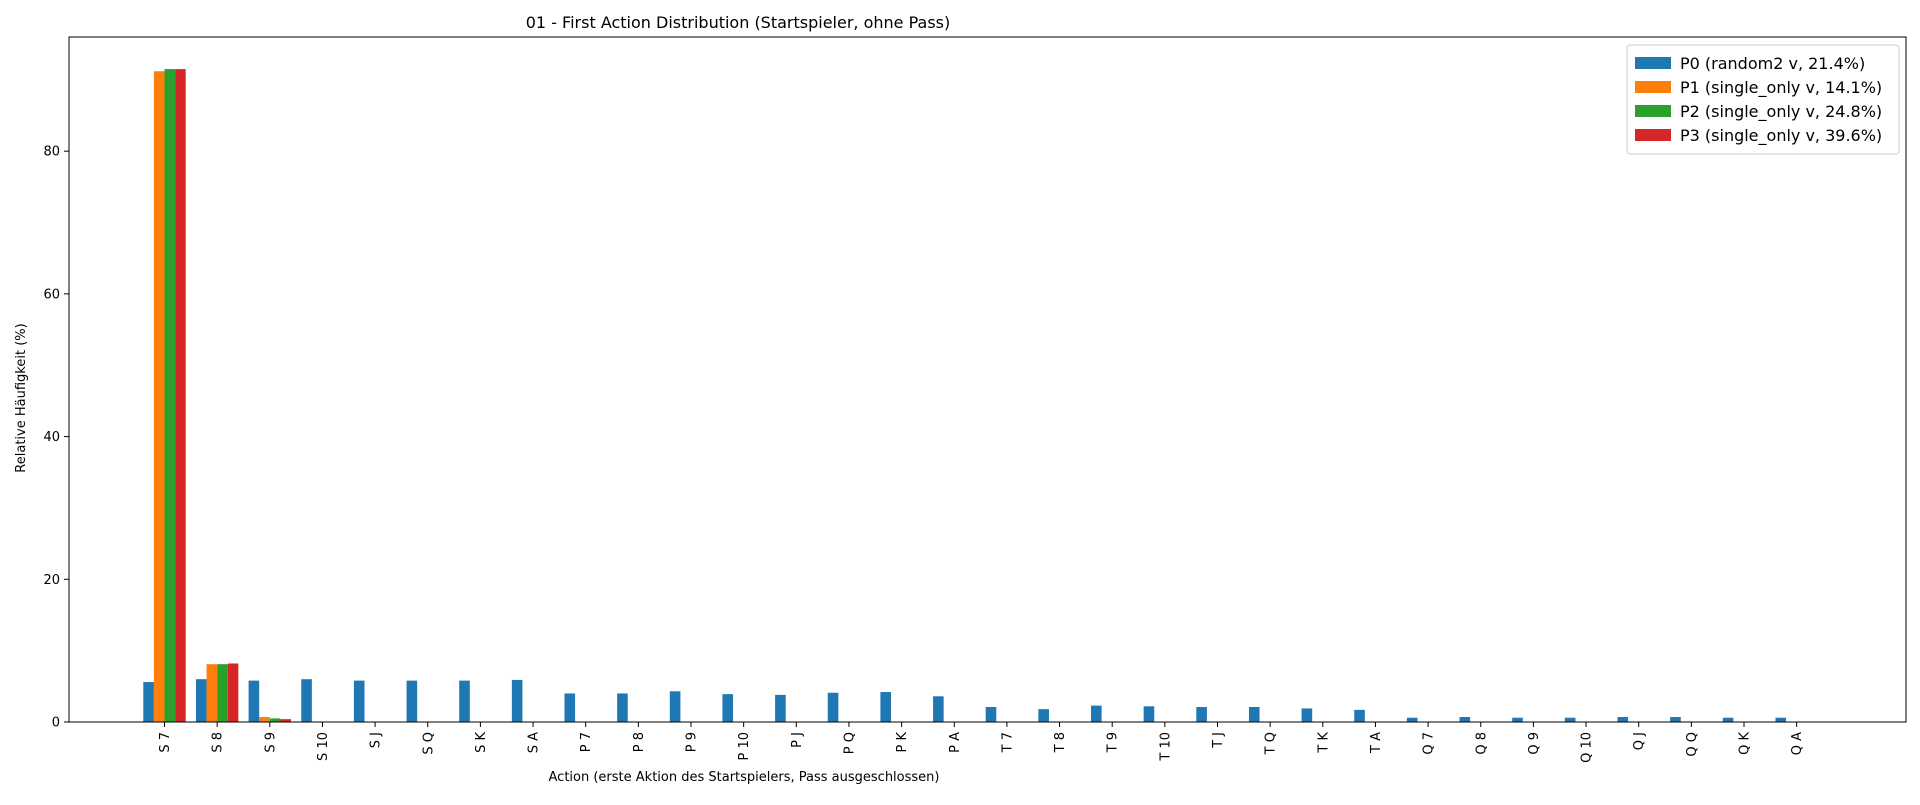 This screenshot has width=1920, height=805. Describe the element at coordinates (218, 742) in the screenshot. I see `x-tick-label: S 8` at that location.